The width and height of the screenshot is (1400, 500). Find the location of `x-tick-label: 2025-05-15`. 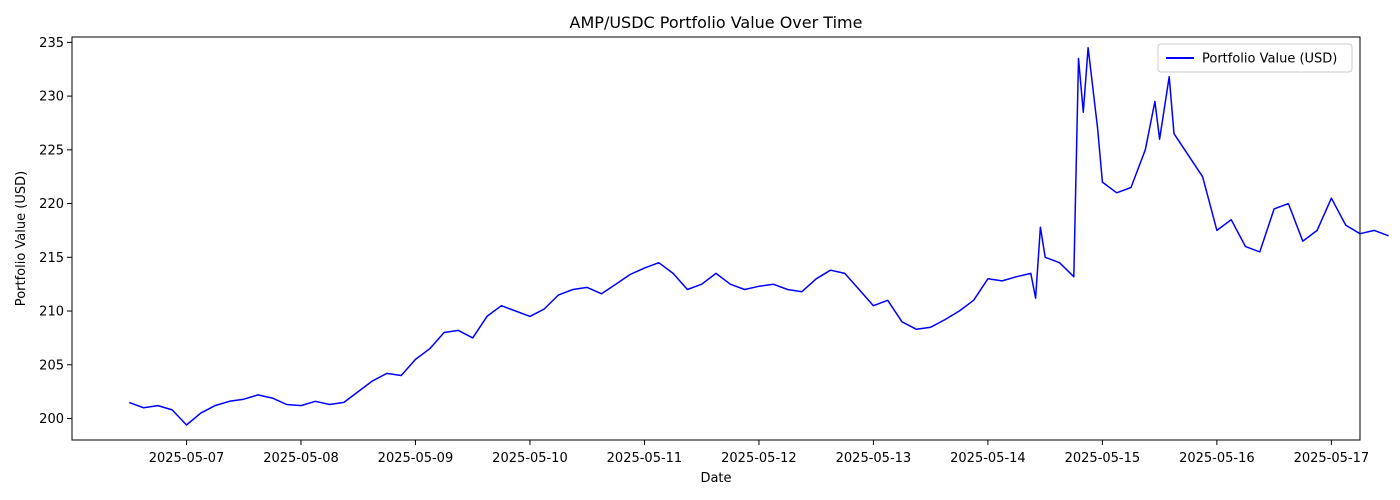

x-tick-label: 2025-05-15 is located at coordinates (1103, 458).